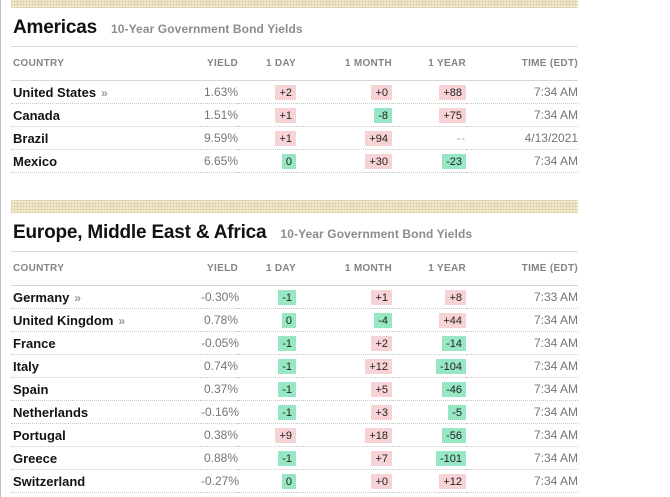 The height and width of the screenshot is (497, 670). I want to click on one-year-change-badge: +75, so click(452, 115).